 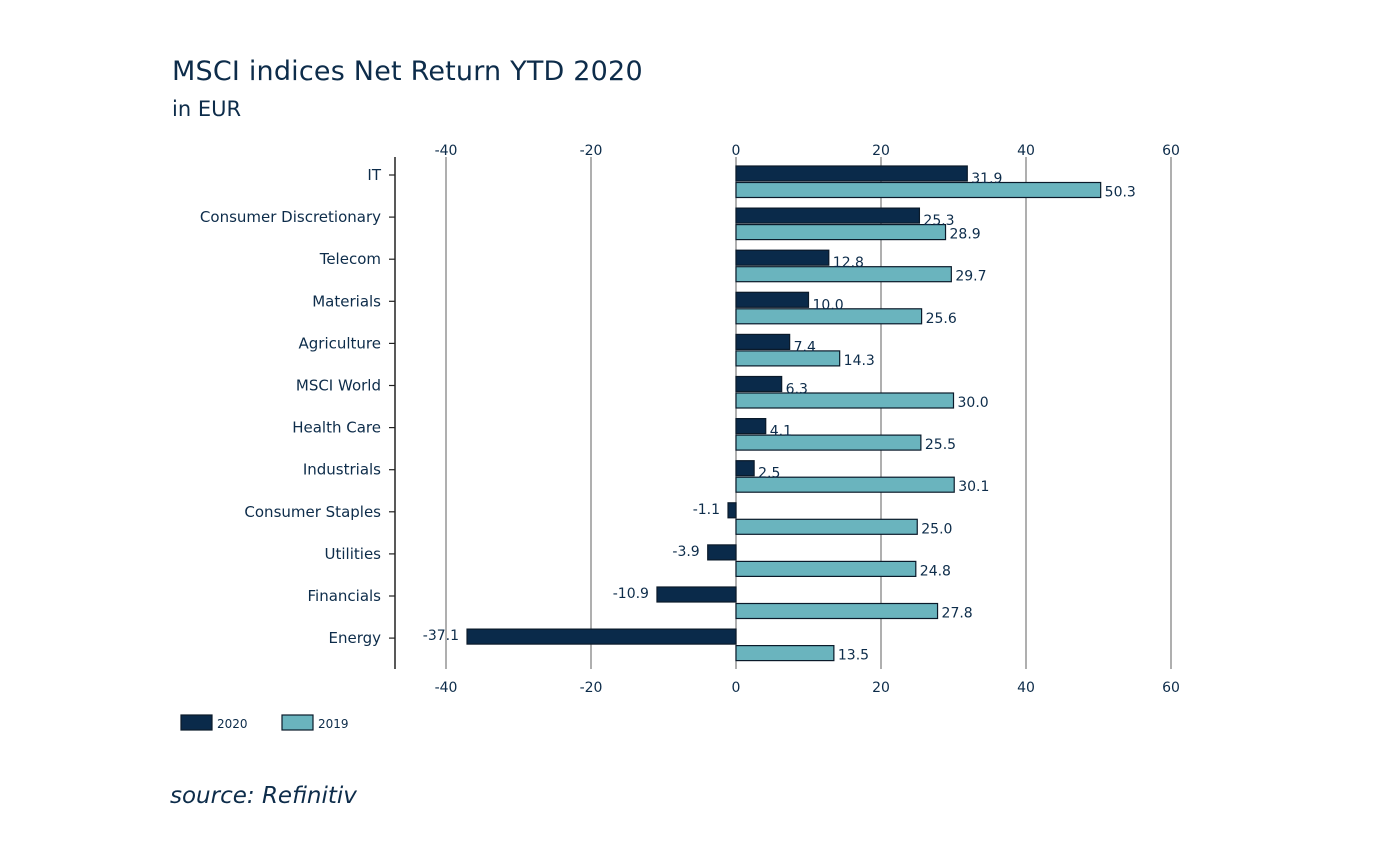 I want to click on data-label-2020: 2.5, so click(x=769, y=474).